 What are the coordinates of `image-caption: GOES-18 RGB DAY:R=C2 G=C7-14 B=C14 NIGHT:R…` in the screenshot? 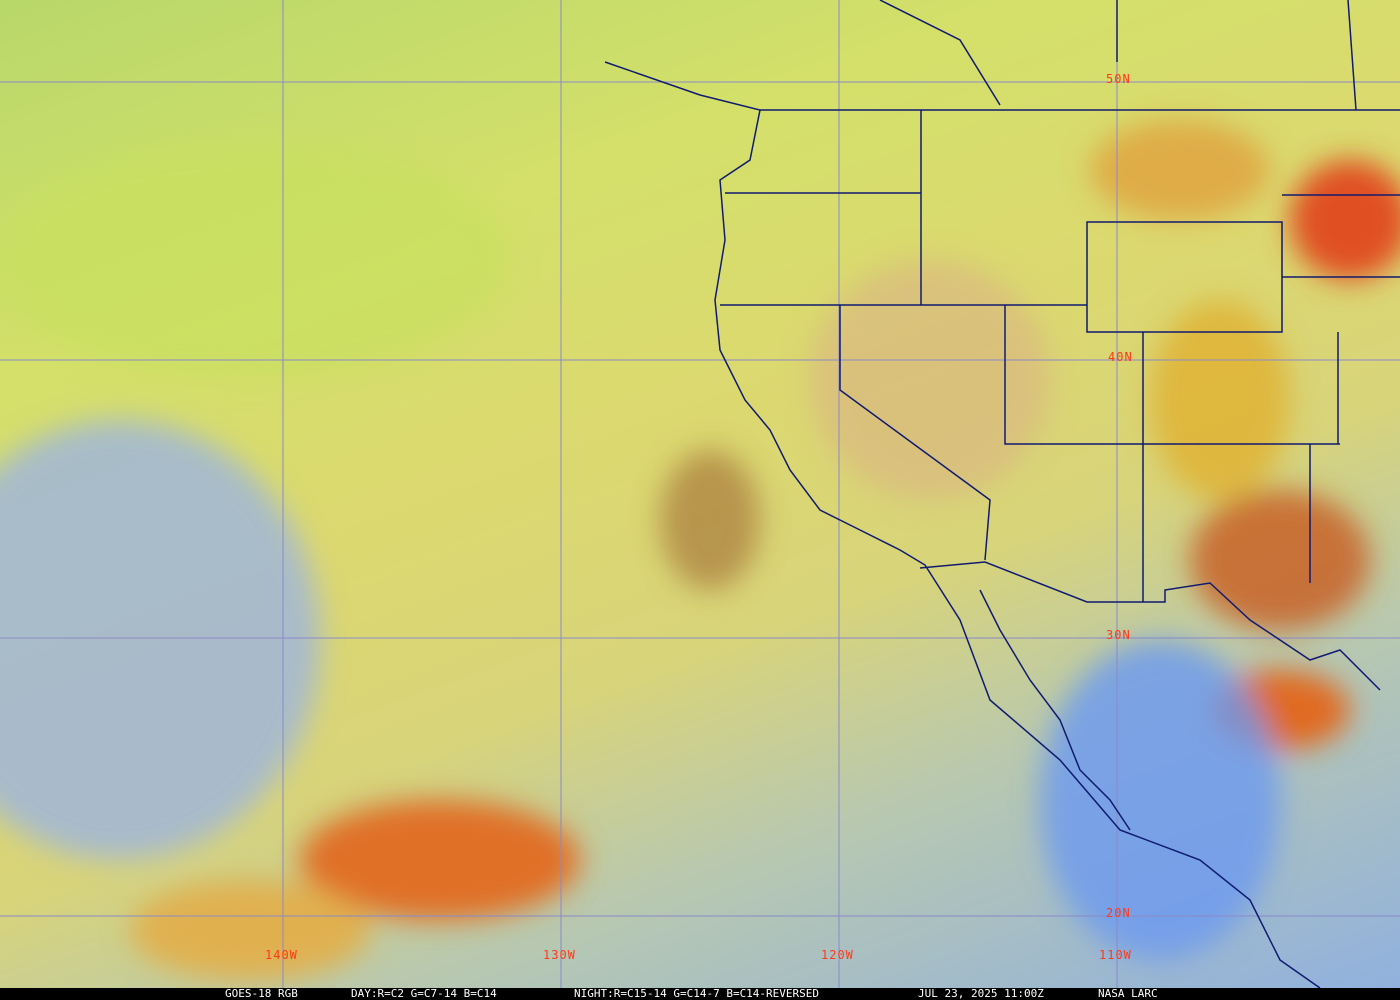 It's located at (700, 994).